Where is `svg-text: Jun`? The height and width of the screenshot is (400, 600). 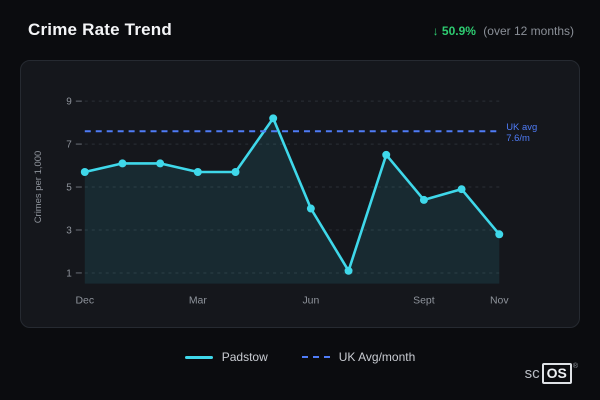
svg-text: Jun is located at coordinates (310, 301).